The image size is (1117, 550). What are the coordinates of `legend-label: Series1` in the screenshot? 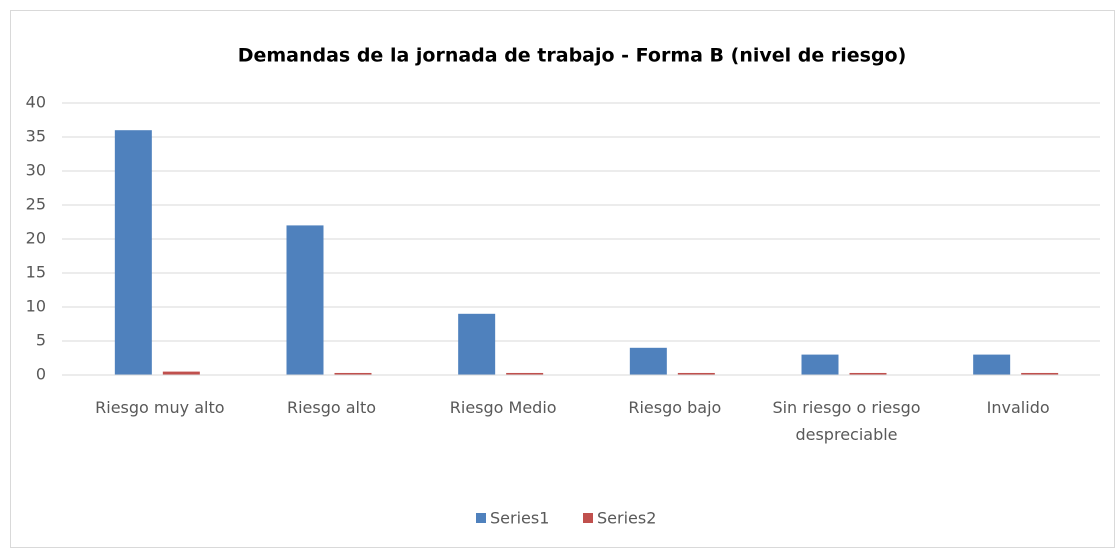 It's located at (519, 518).